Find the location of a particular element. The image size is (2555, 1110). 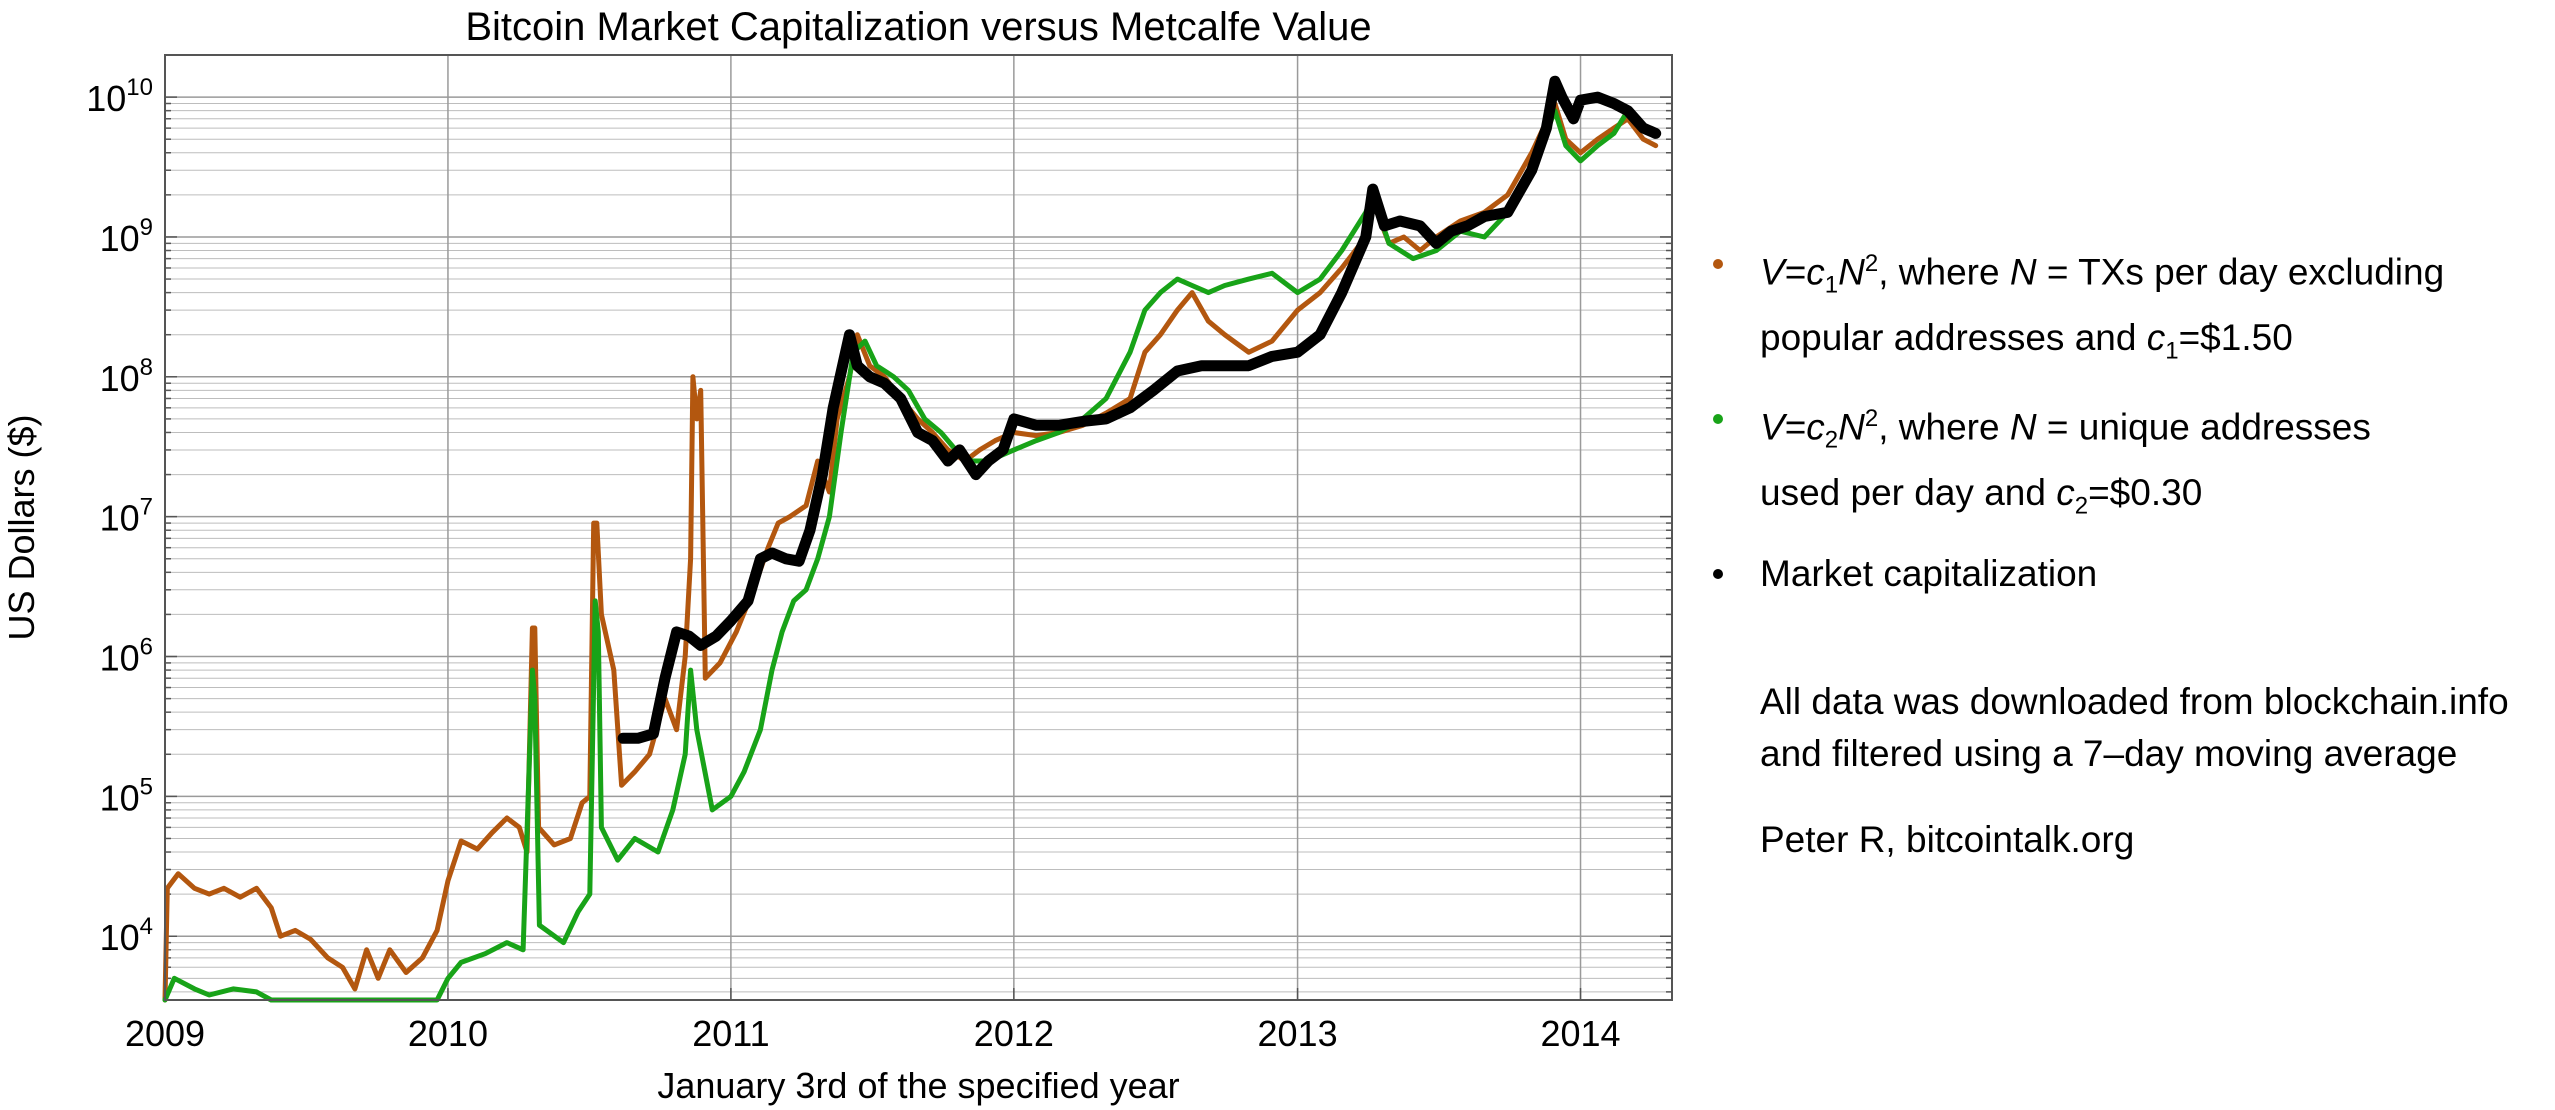

y-tick-label: 10⁹ is located at coordinates (126, 236).